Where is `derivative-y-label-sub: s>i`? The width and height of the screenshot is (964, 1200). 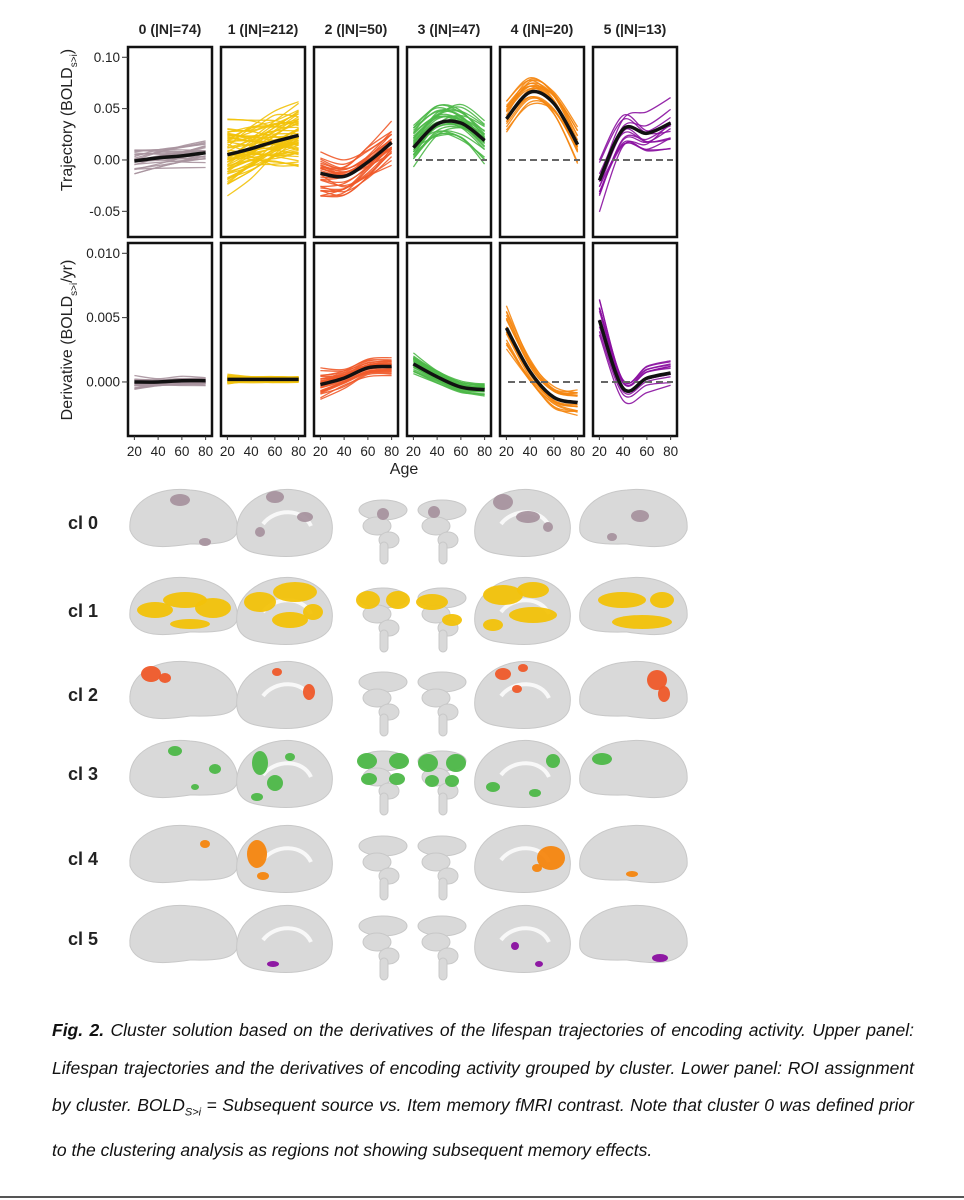
derivative-y-label-sub: s>i is located at coordinates (74, 289).